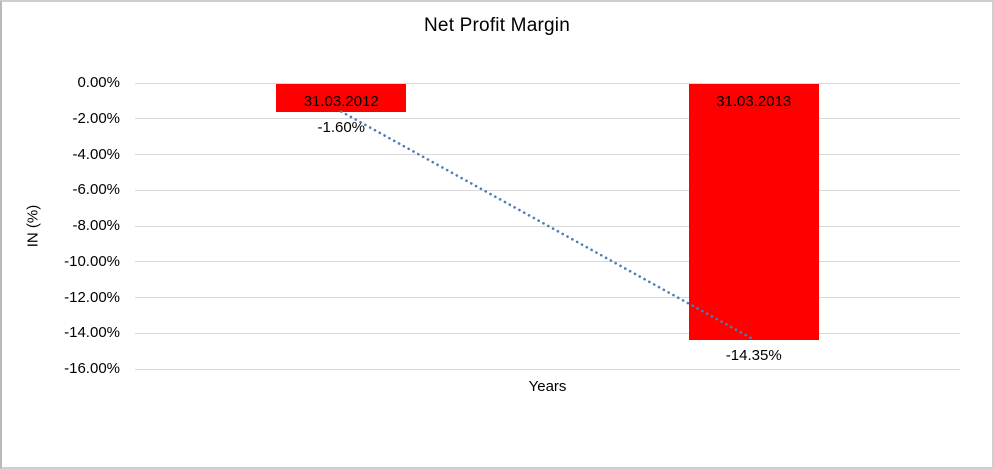  Describe the element at coordinates (92, 368) in the screenshot. I see `y-tick-label: -16.00%` at that location.